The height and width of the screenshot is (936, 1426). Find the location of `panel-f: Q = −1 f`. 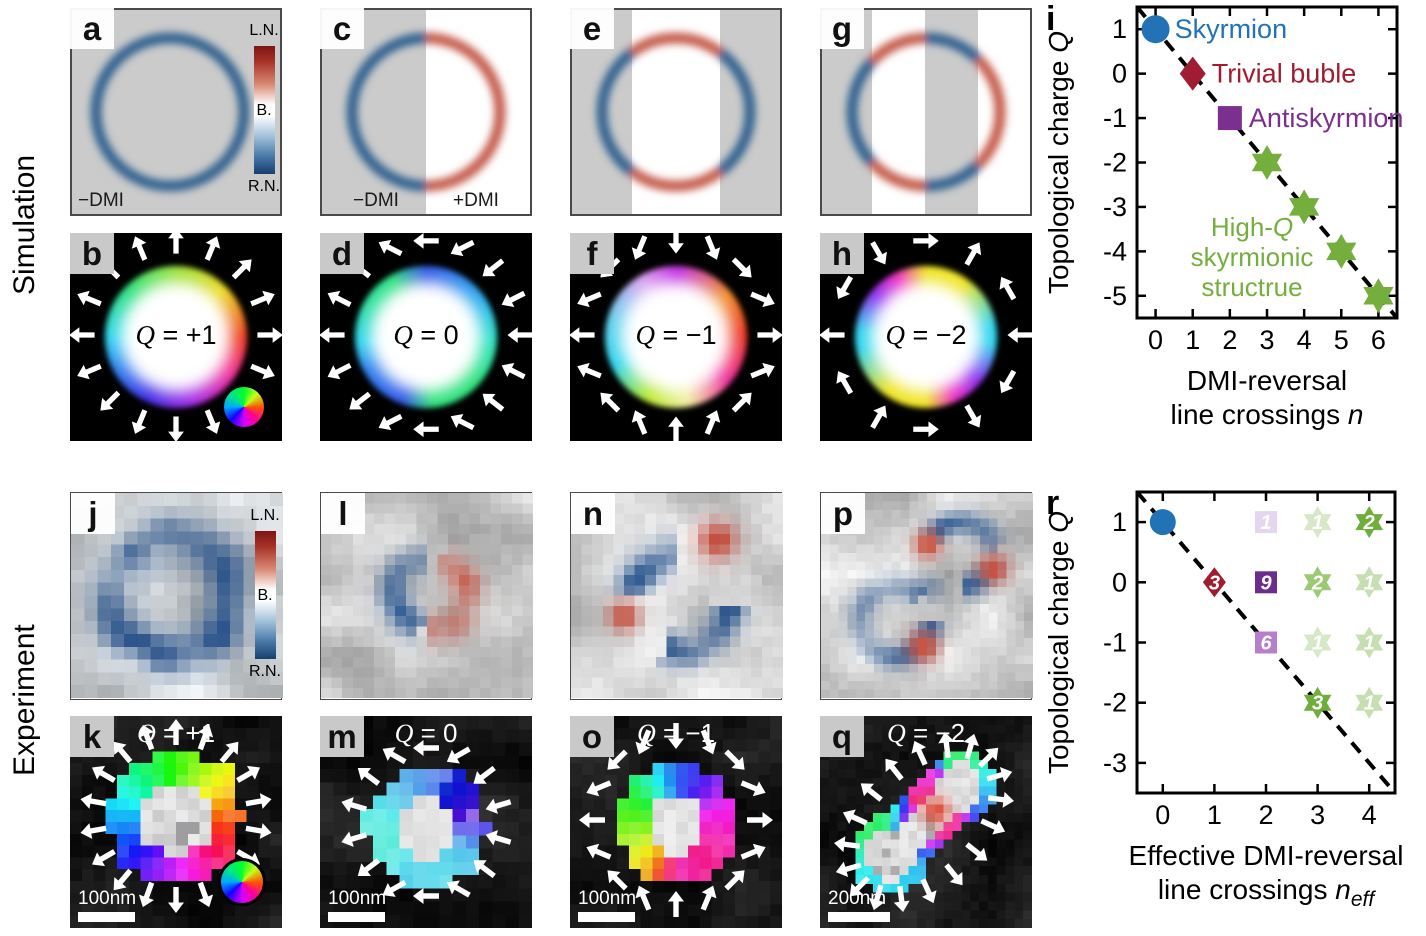

panel-f: Q = −1 f is located at coordinates (676, 337).